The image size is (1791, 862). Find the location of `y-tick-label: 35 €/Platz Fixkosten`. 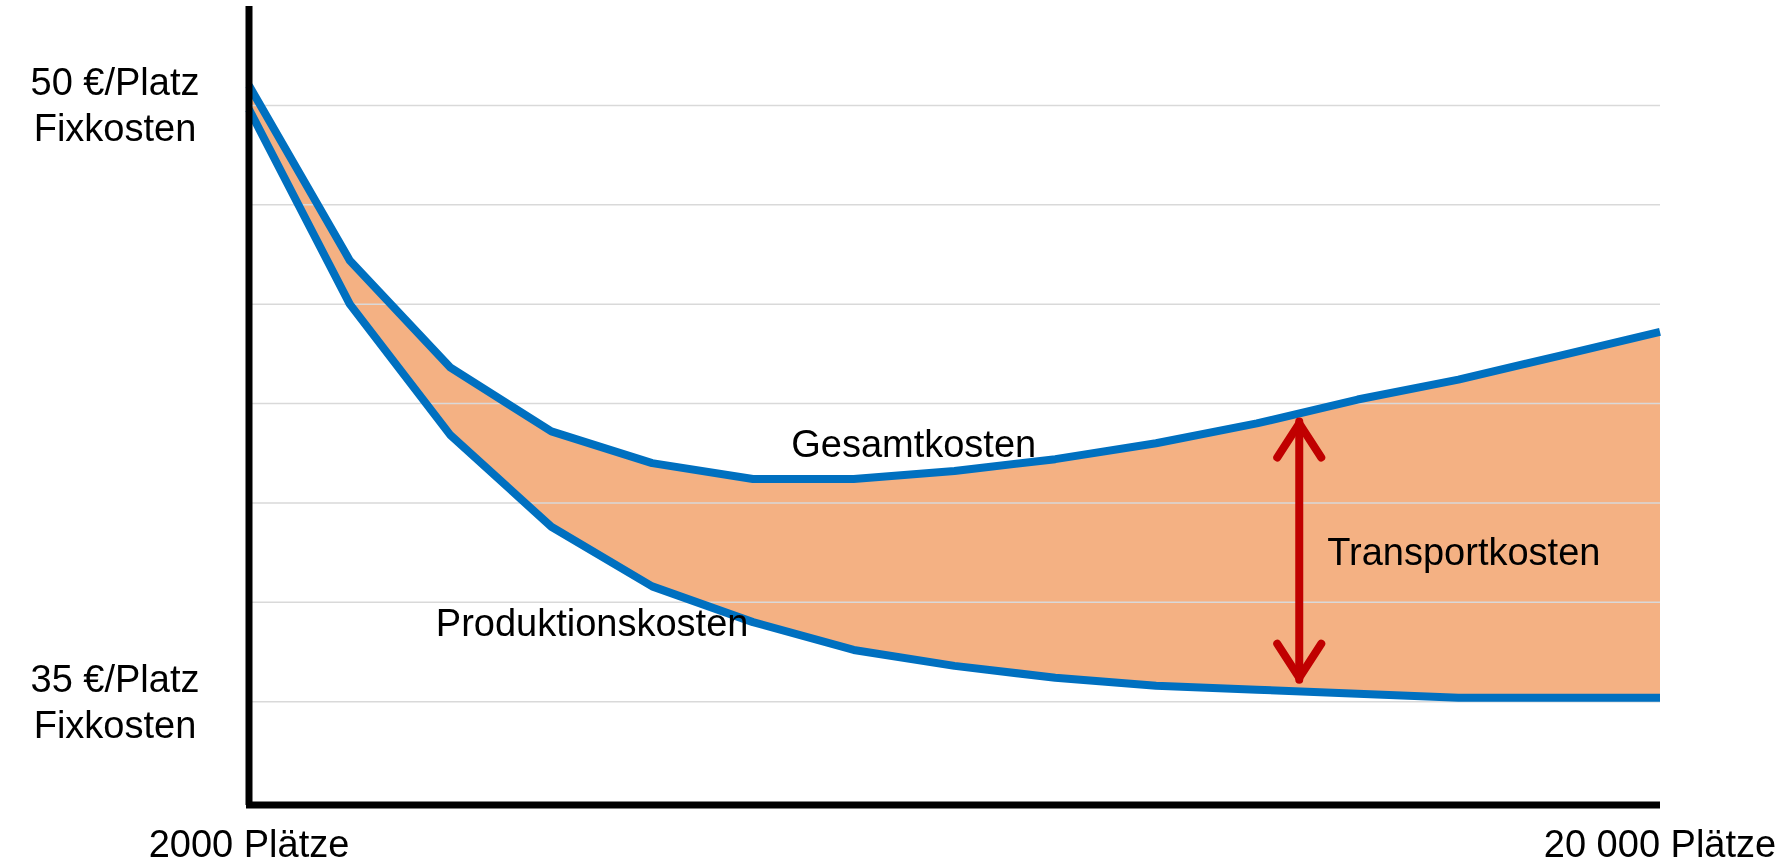

y-tick-label: 35 €/Platz Fixkosten is located at coordinates (115, 701).